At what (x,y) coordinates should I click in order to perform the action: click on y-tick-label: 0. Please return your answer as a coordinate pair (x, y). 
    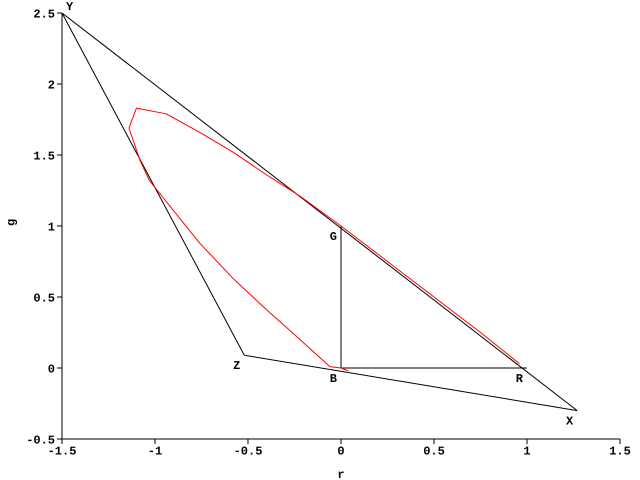
    Looking at the image, I should click on (51, 369).